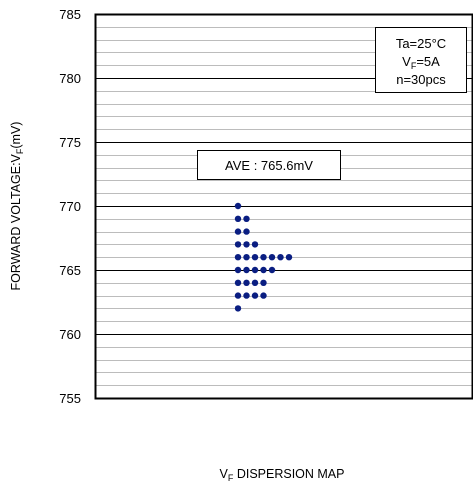 This screenshot has height=488, width=473. What do you see at coordinates (70, 398) in the screenshot?
I see `y-tick-label: 755` at bounding box center [70, 398].